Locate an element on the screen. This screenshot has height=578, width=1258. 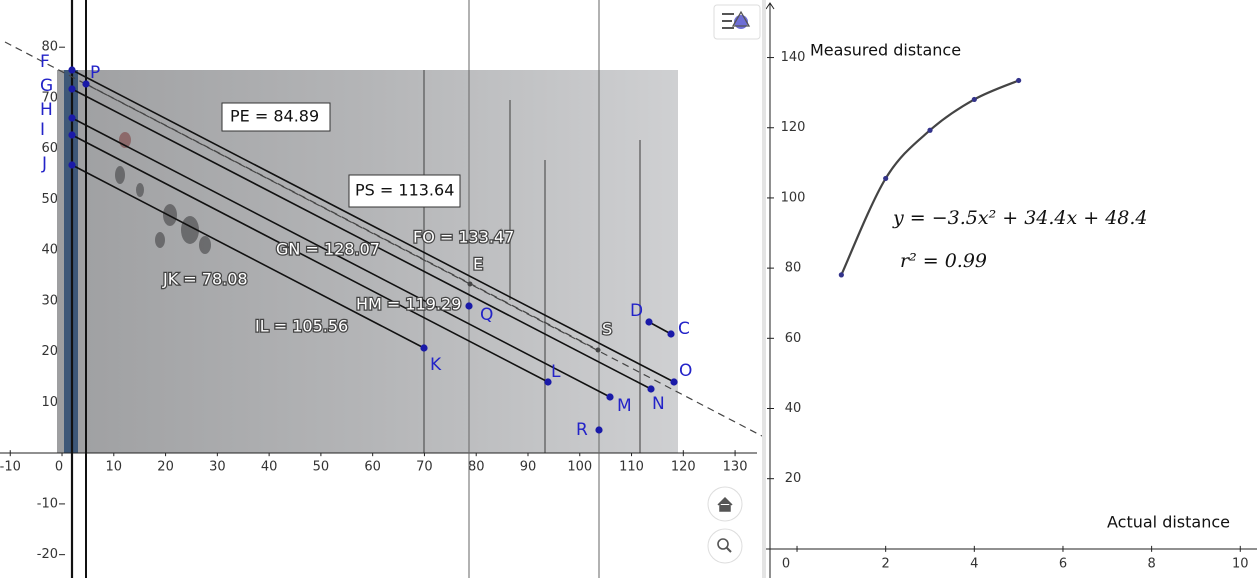
x-tick-label: 40 is located at coordinates (269, 467).